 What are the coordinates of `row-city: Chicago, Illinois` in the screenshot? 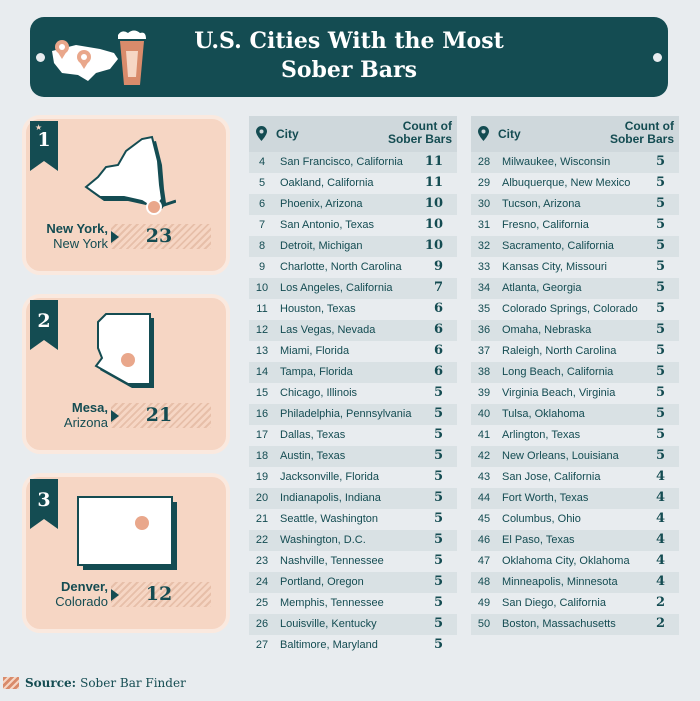 It's located at (319, 393).